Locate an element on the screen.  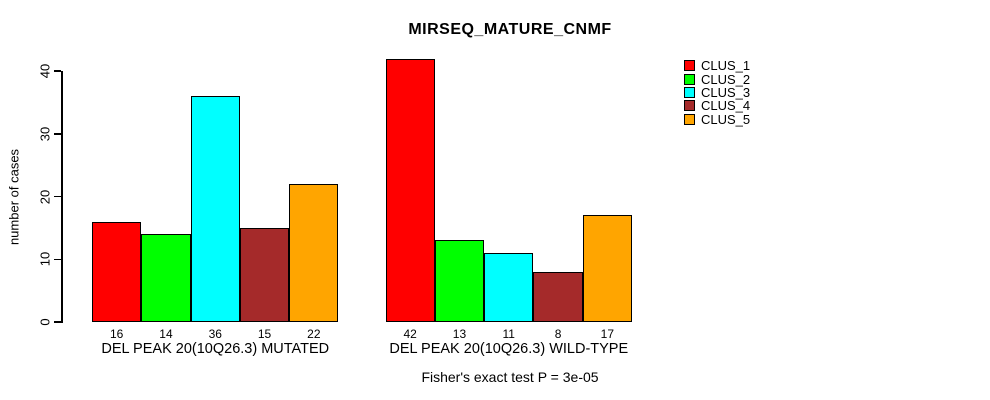
bar-value-label: 11 is located at coordinates (508, 334).